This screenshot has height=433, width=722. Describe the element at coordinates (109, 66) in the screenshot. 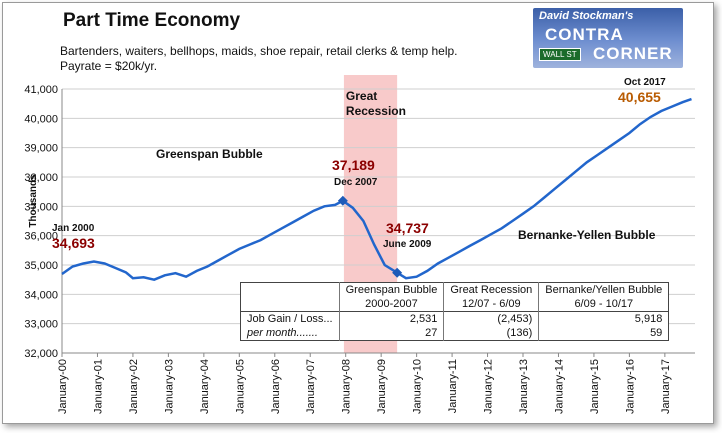

I see `chart-subtitle-payrate: Payrate = $20k/yr.` at that location.